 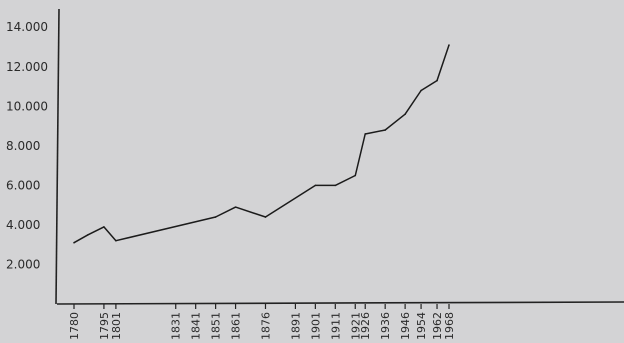 I want to click on x-tick-label: 1911, so click(x=335, y=326).